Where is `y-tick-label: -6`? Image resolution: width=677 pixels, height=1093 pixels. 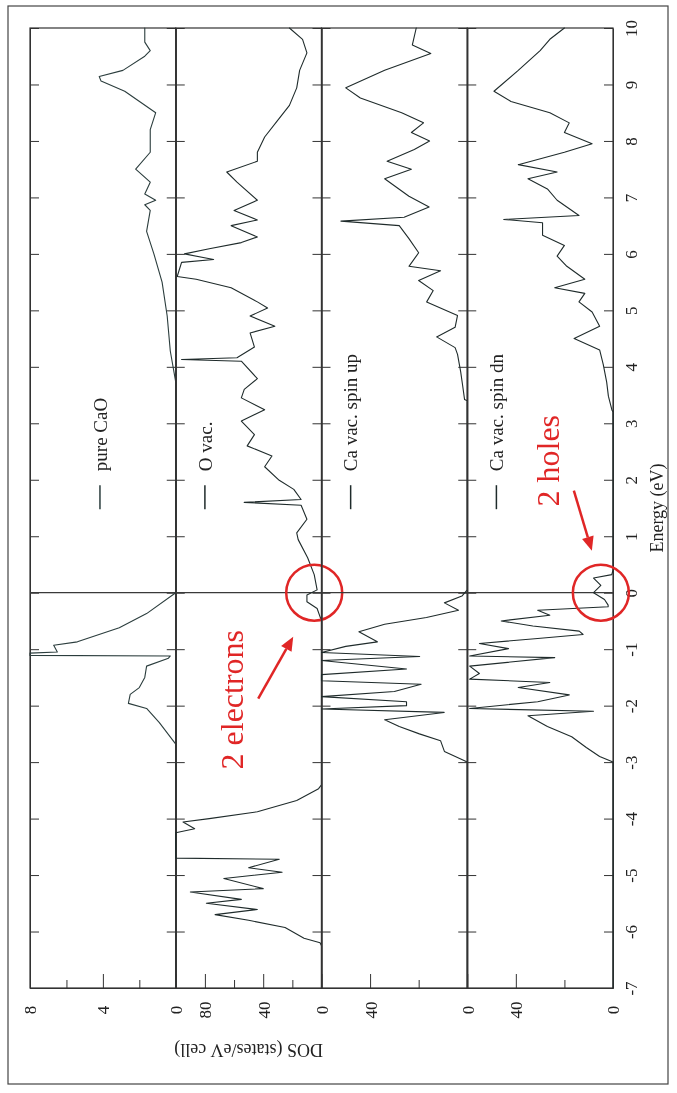 y-tick-label: -6 is located at coordinates (631, 932).